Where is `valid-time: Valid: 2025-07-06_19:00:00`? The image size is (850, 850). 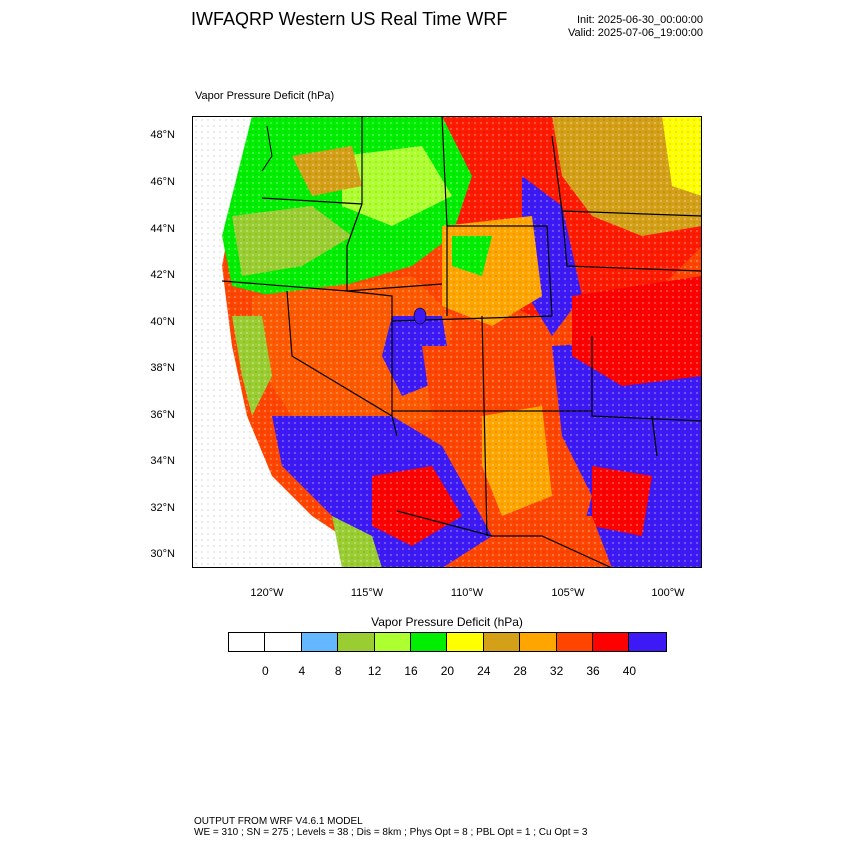 valid-time: Valid: 2025-07-06_19:00:00 is located at coordinates (635, 33).